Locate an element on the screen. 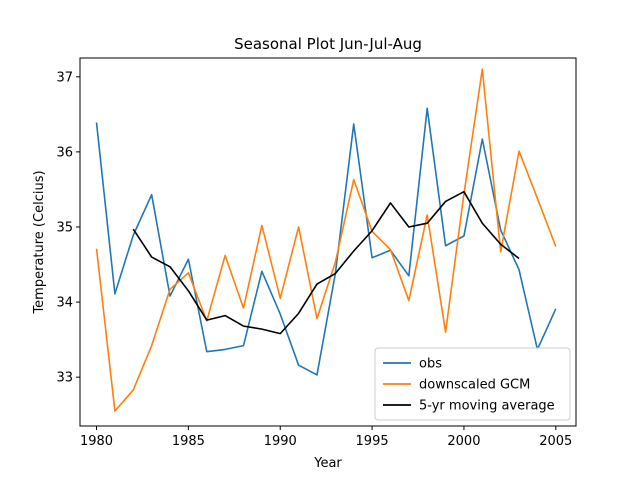  y-tick-label-2: 35 is located at coordinates (64, 227).